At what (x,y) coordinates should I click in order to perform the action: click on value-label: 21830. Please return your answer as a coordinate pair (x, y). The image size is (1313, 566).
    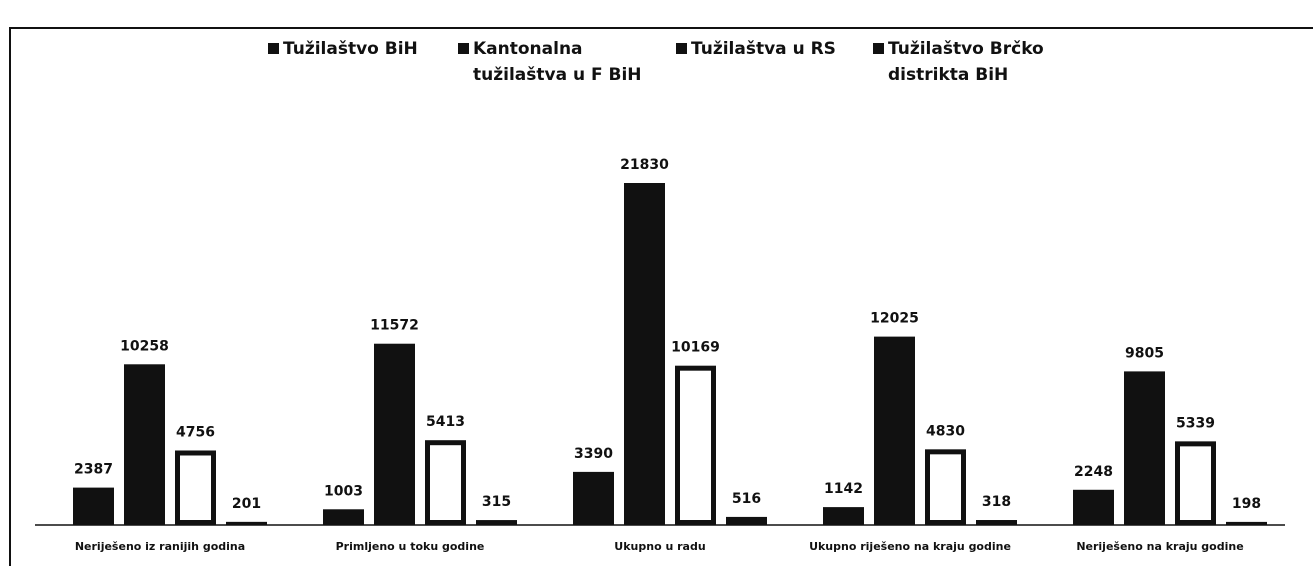
    Looking at the image, I should click on (644, 165).